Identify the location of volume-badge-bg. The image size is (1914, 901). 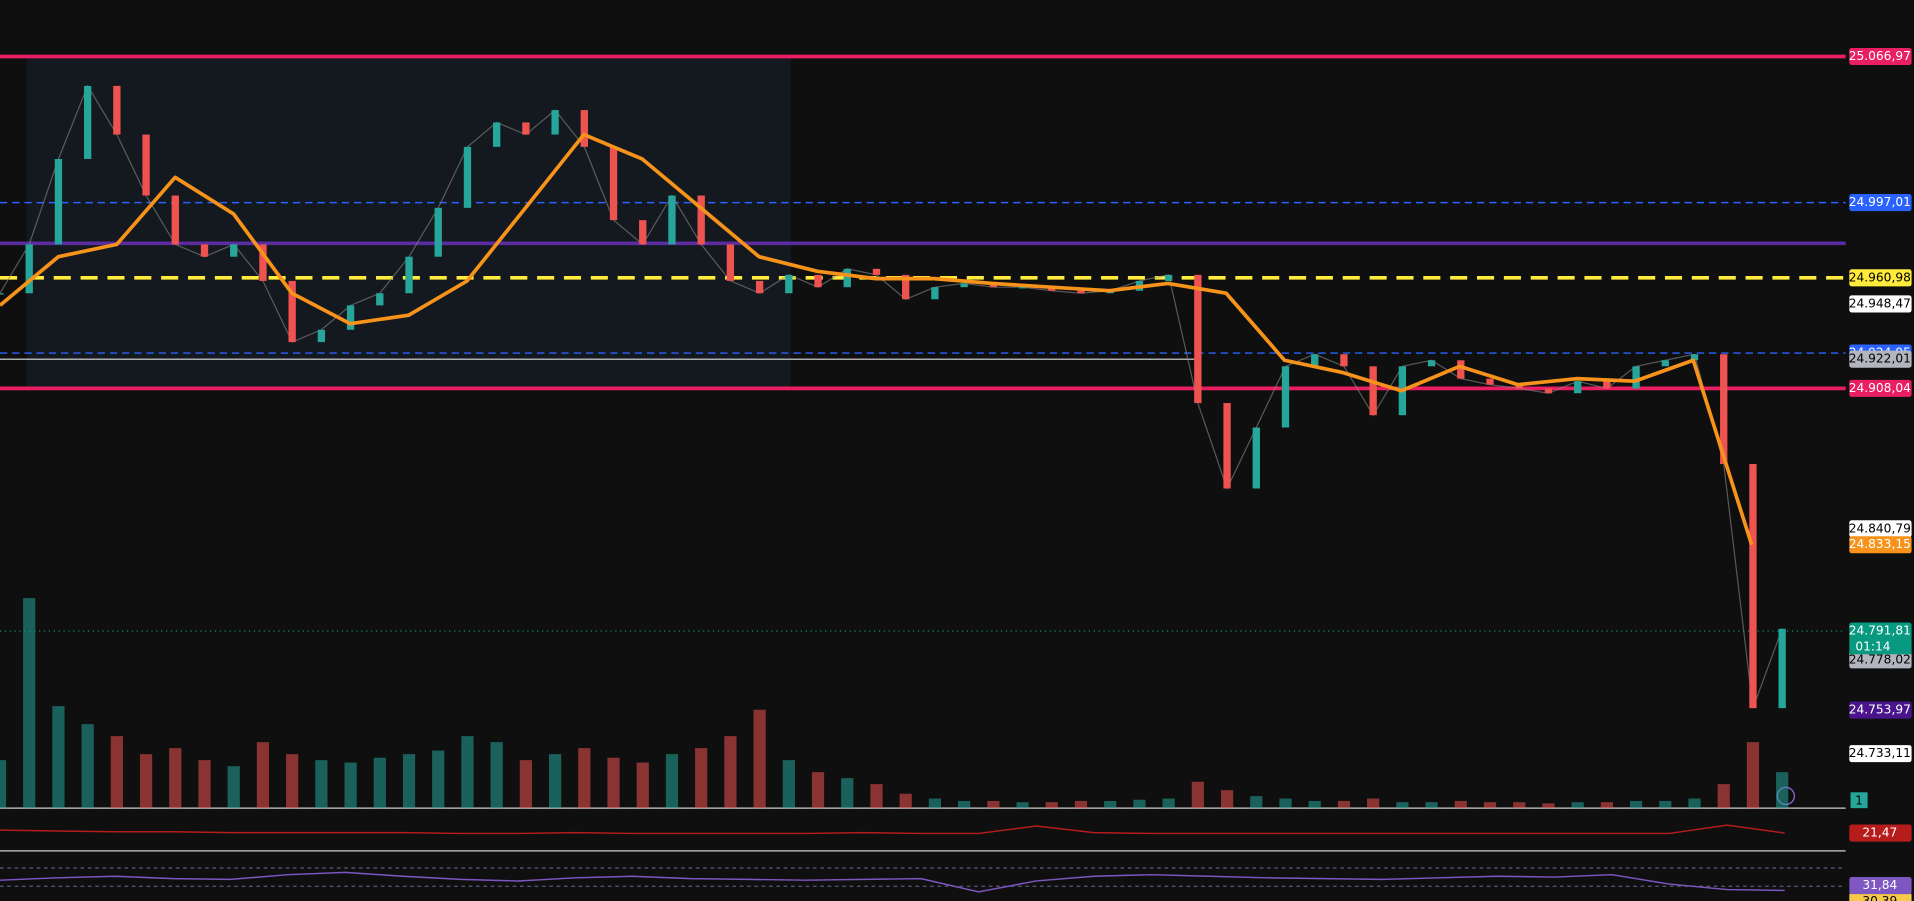
(1859, 800).